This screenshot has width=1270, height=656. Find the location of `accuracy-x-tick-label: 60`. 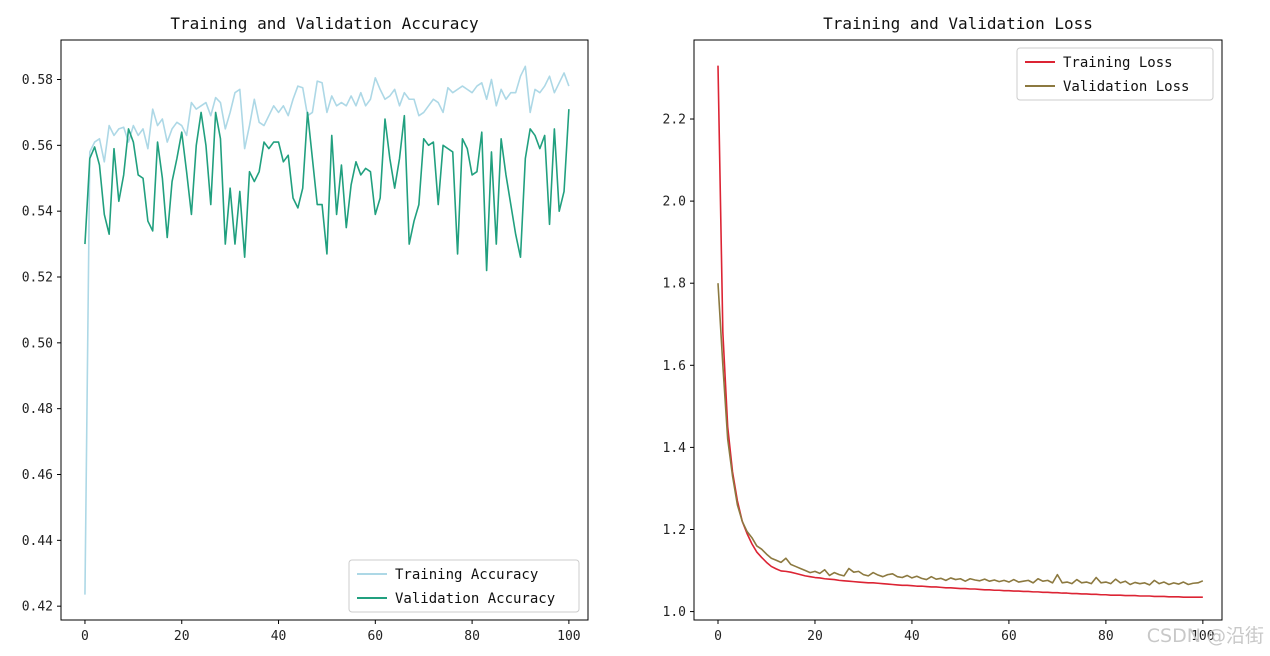

accuracy-x-tick-label: 60 is located at coordinates (375, 636).